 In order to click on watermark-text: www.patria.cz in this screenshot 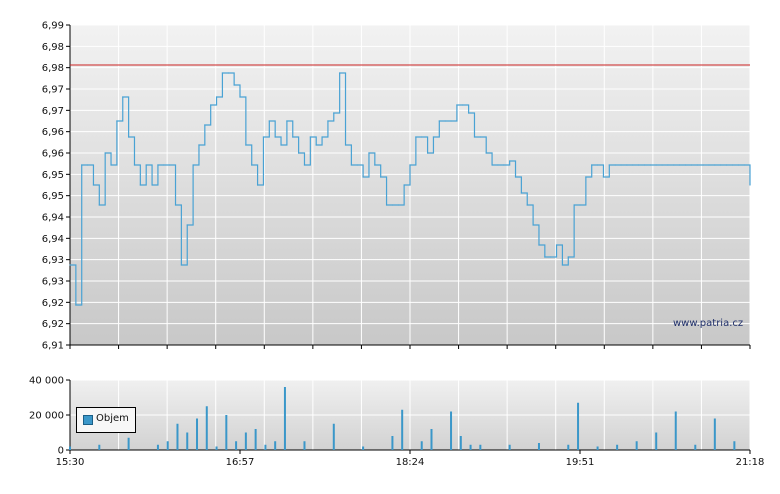, I will do `click(708, 323)`.